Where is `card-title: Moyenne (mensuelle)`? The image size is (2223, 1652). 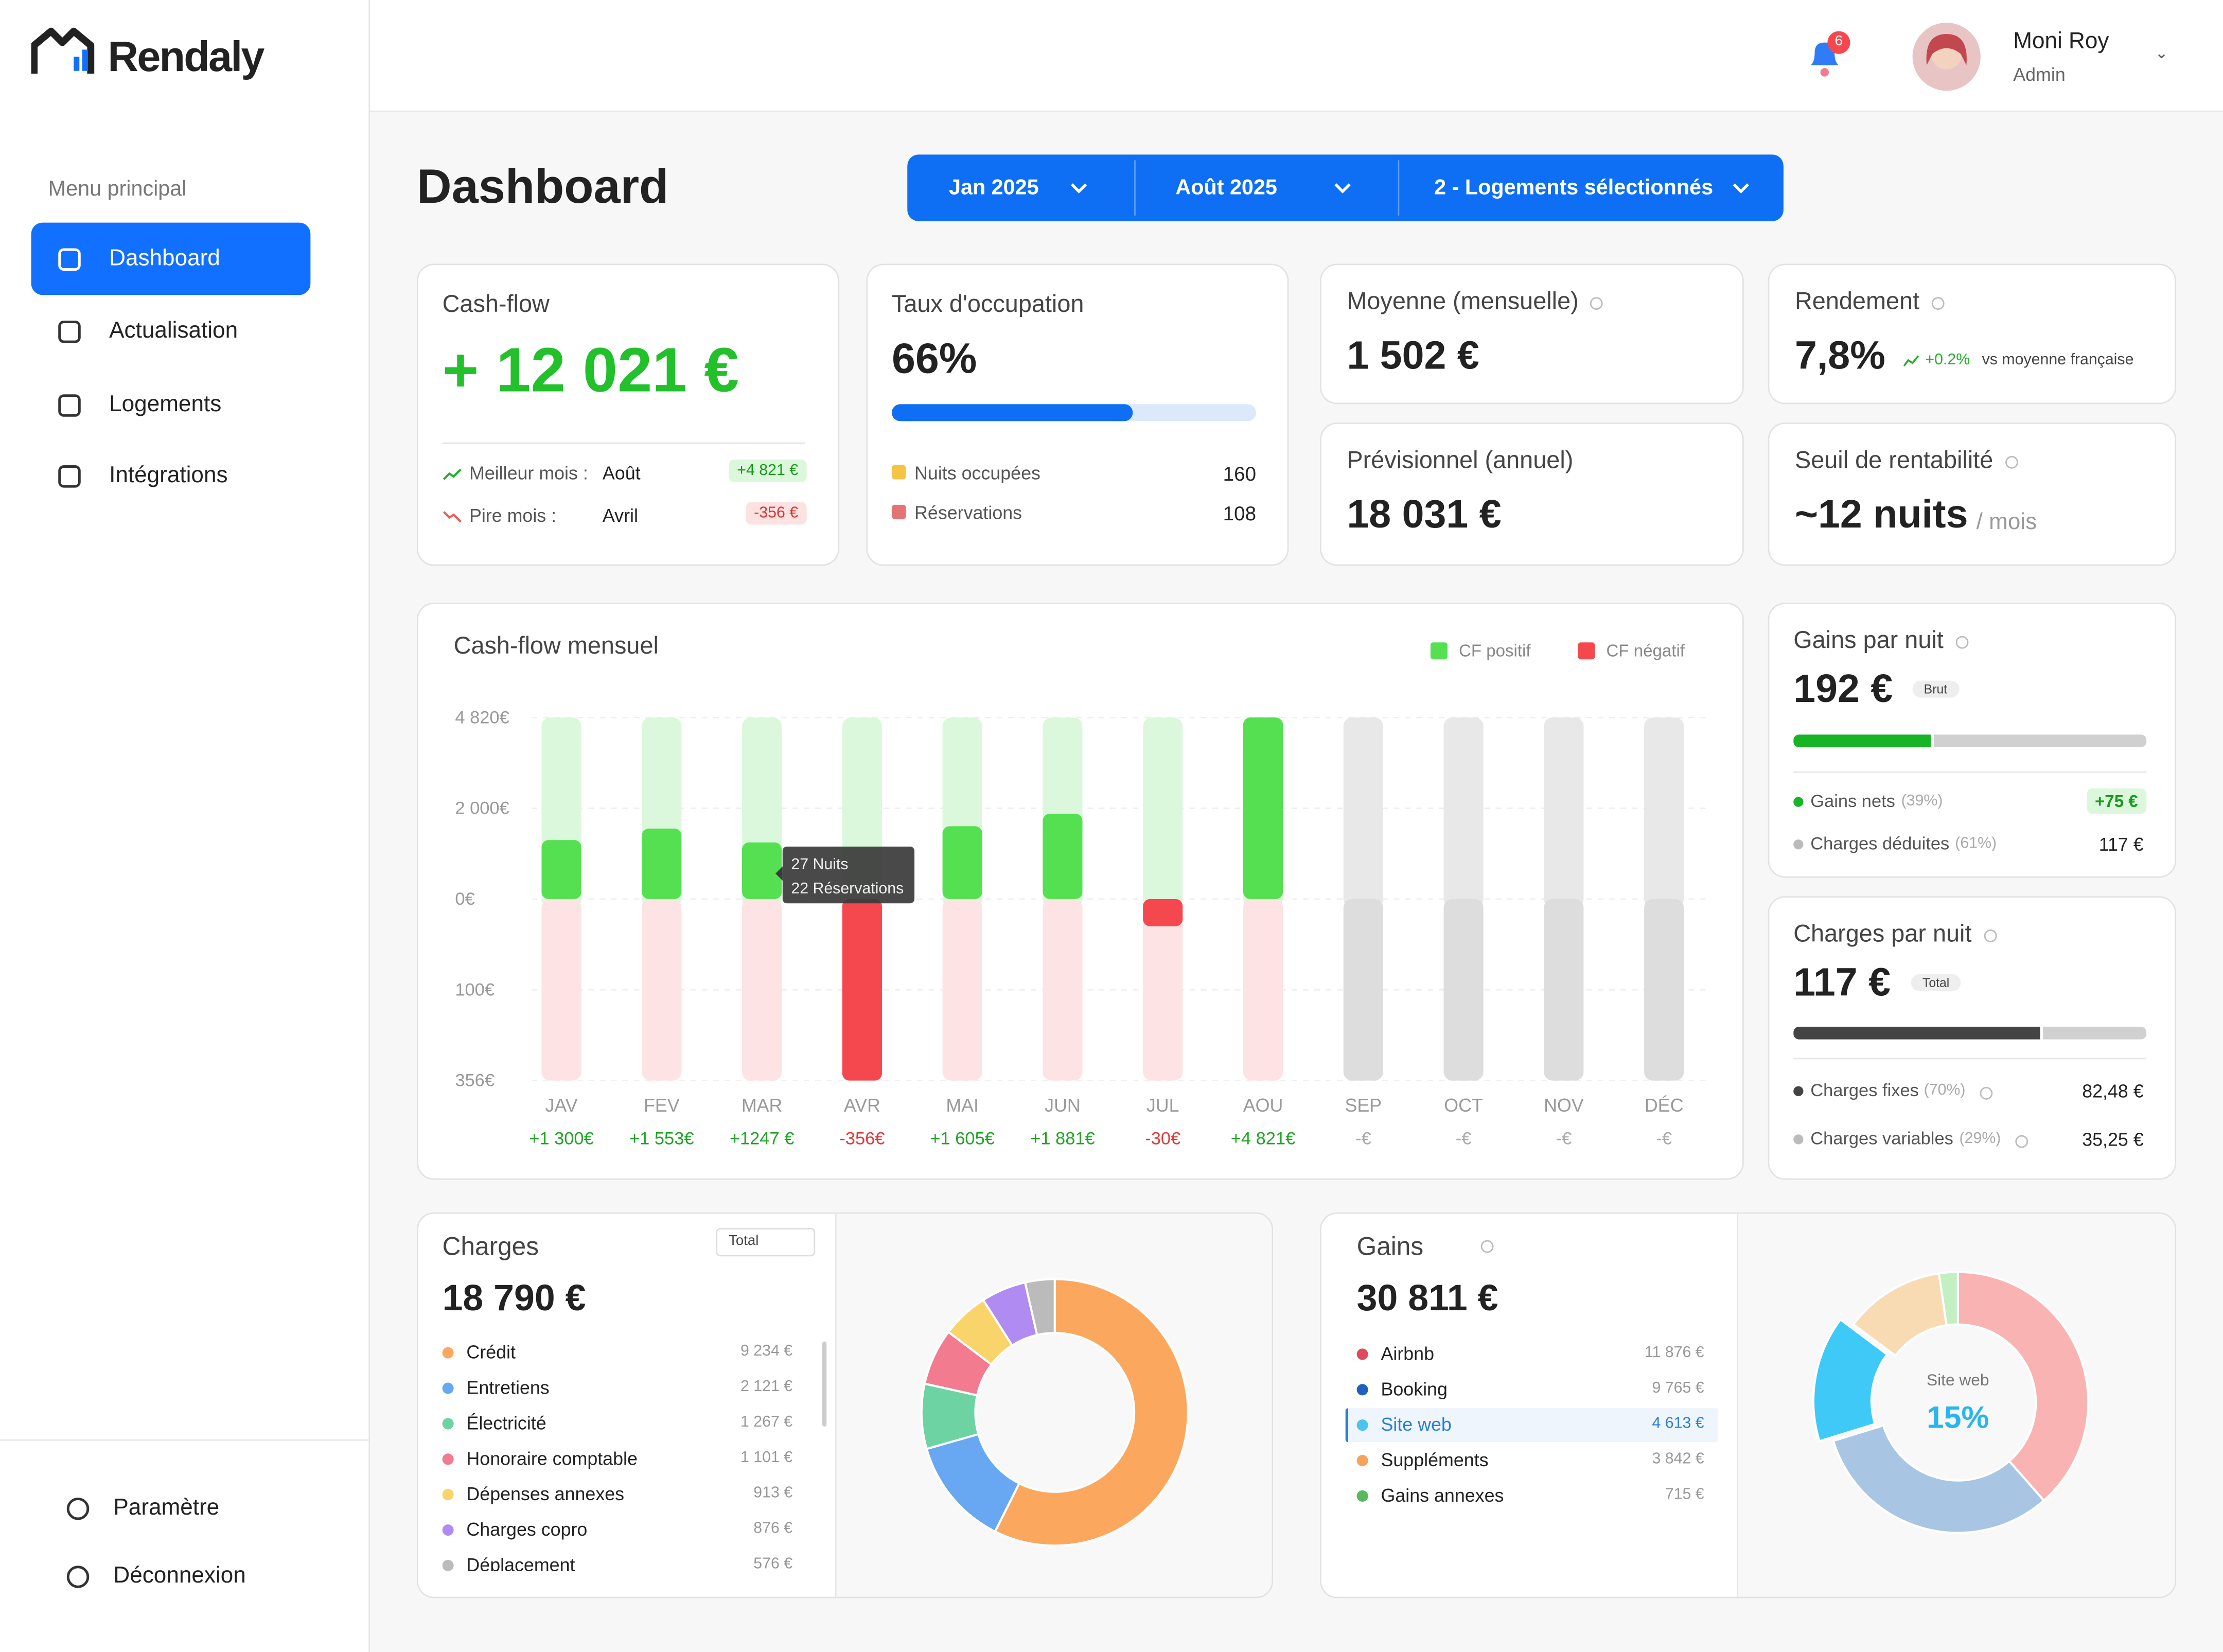
card-title: Moyenne (mensuelle) is located at coordinates (1463, 301).